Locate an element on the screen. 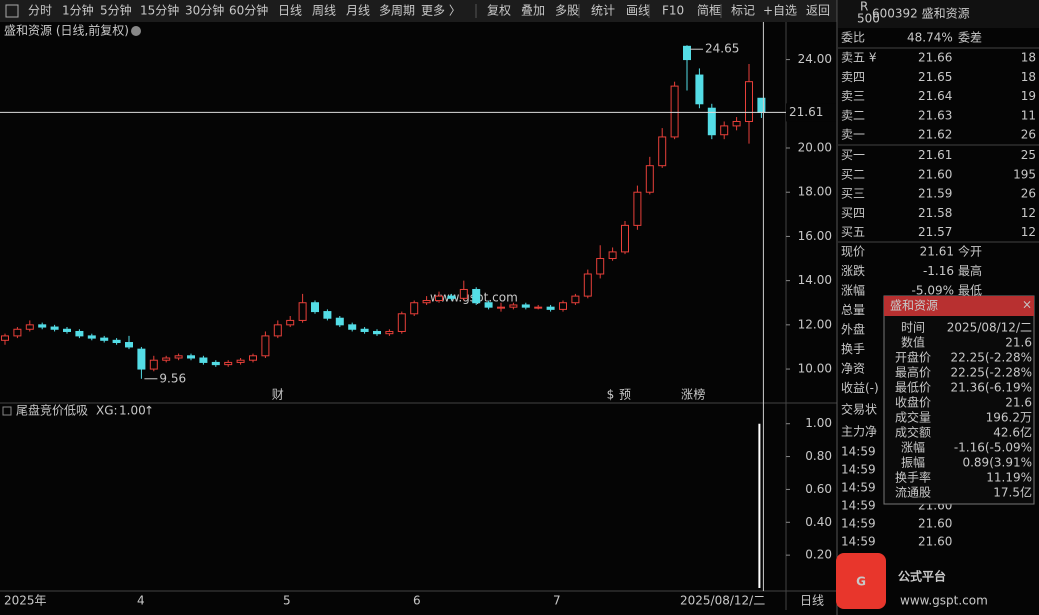 This screenshot has height=615, width=1039. popup-header is located at coordinates (959, 306).